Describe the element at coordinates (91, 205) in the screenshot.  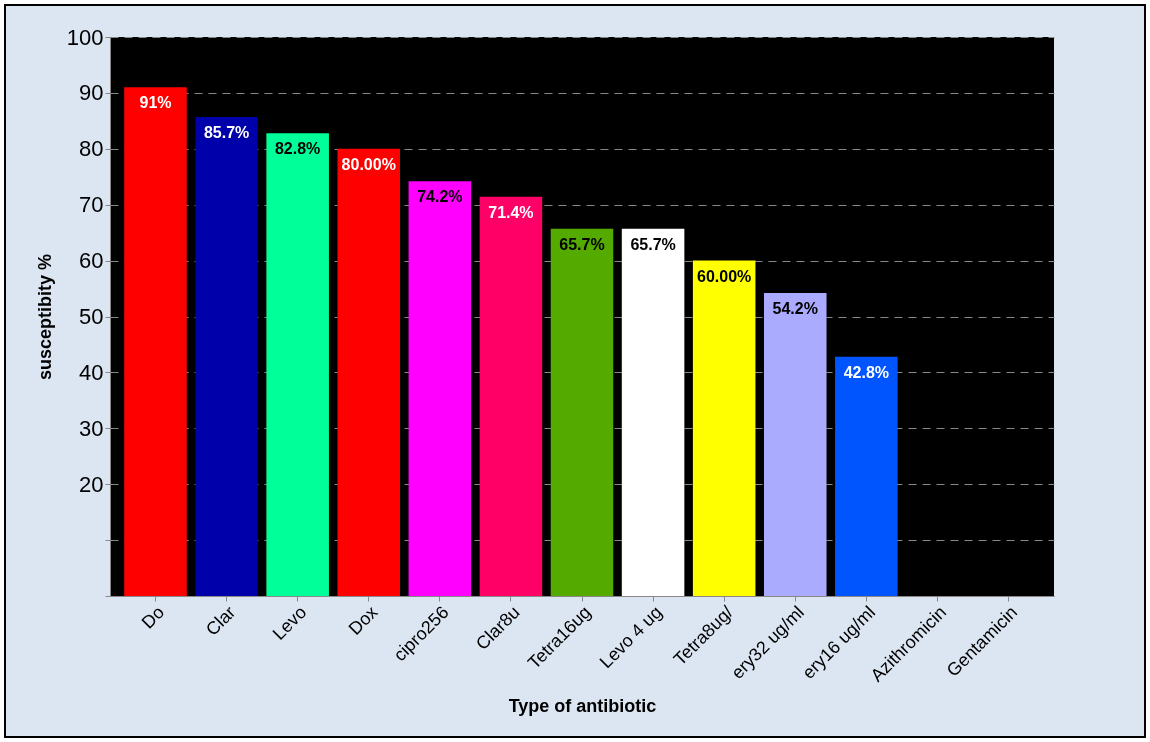
I see `y-tick-label: 70` at that location.